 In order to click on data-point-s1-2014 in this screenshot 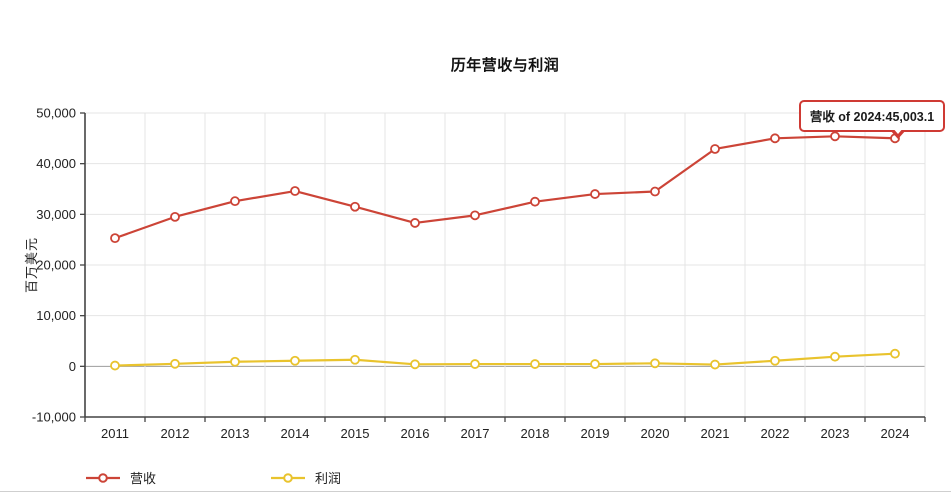, I will do `click(295, 360)`.